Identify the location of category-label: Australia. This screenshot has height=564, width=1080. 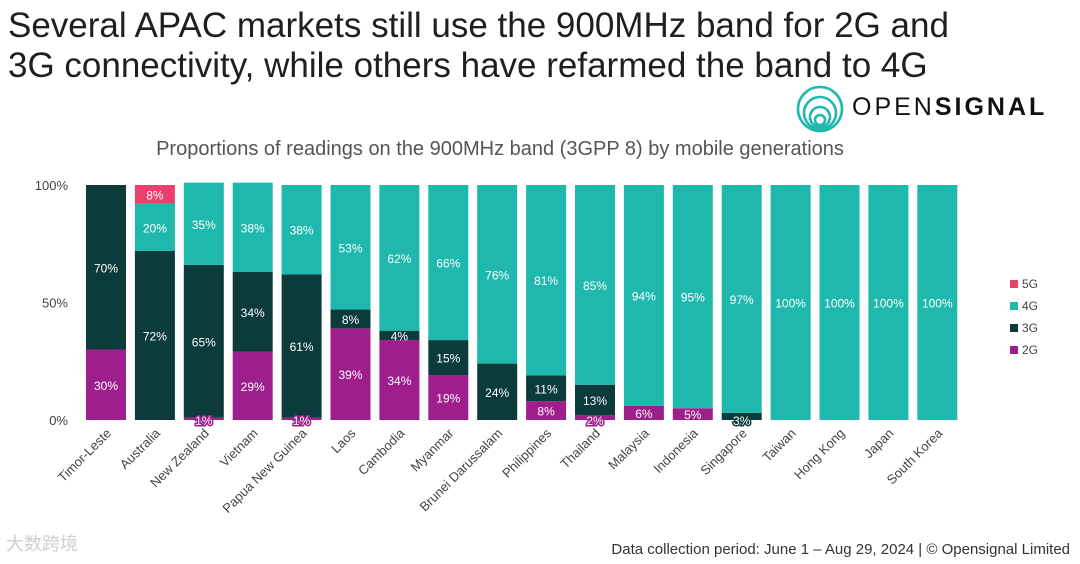
(140, 448).